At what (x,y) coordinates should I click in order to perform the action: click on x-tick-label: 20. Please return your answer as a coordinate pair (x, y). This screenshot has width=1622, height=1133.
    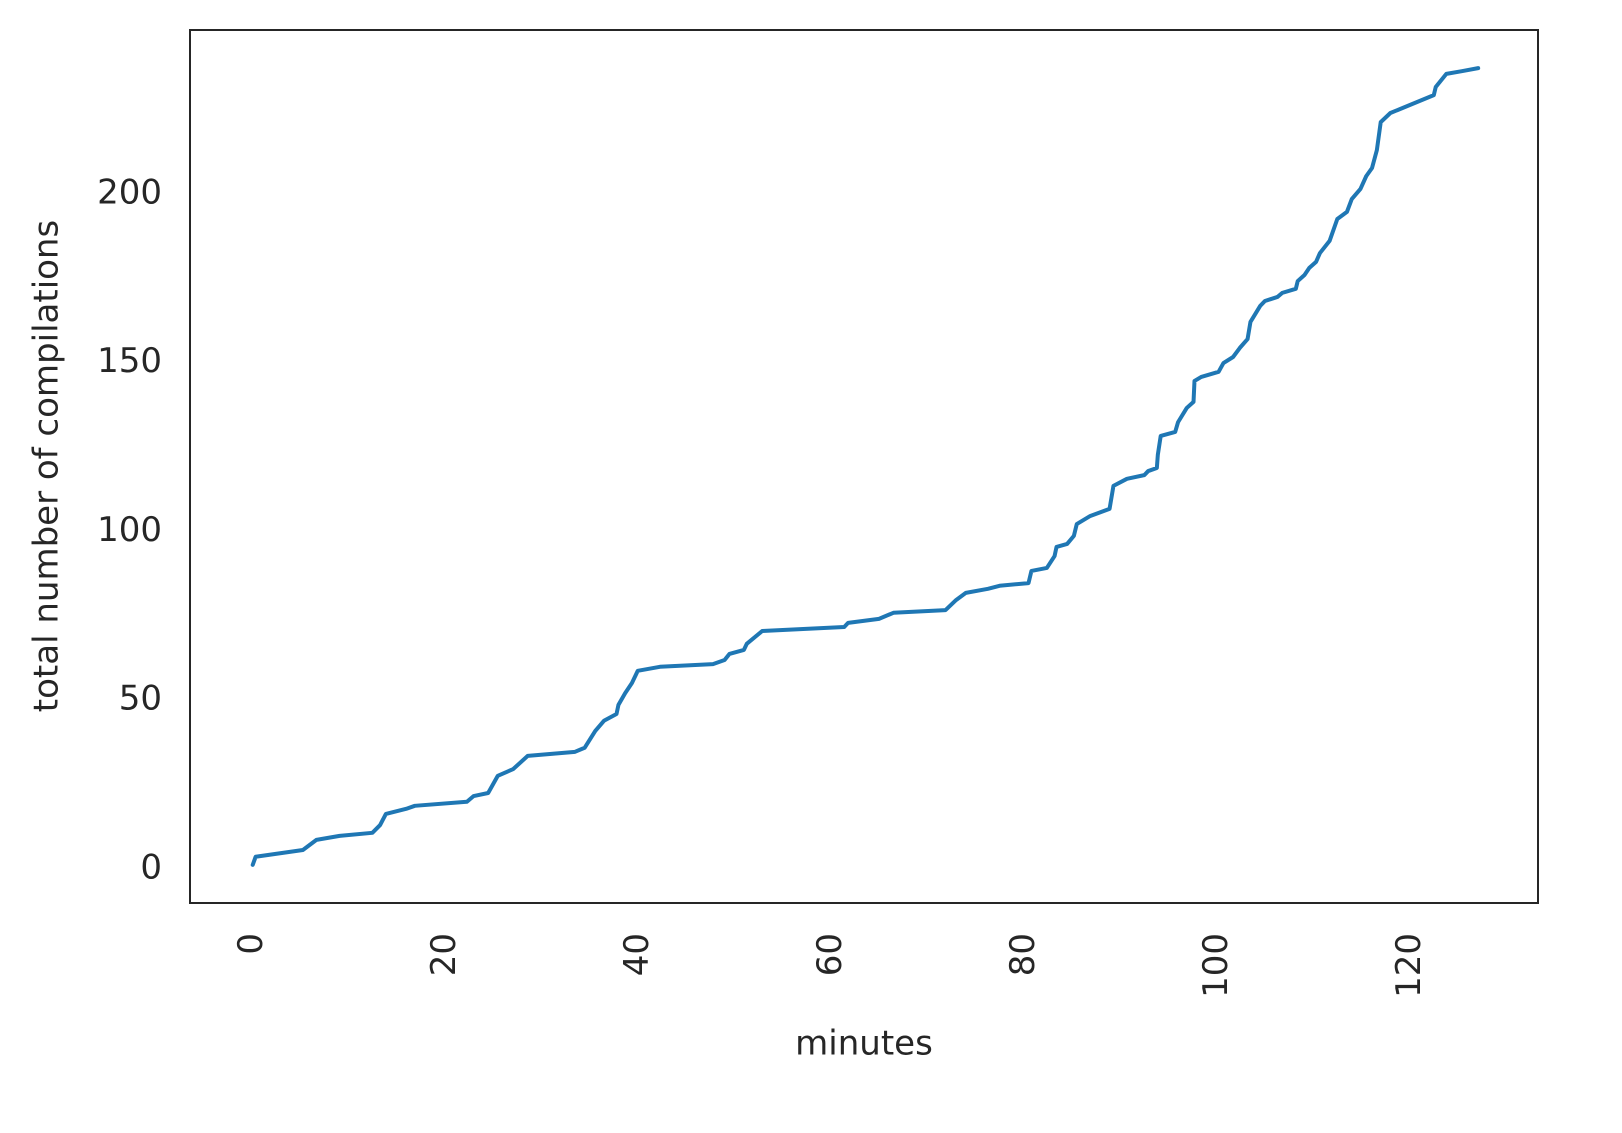
    Looking at the image, I should click on (444, 954).